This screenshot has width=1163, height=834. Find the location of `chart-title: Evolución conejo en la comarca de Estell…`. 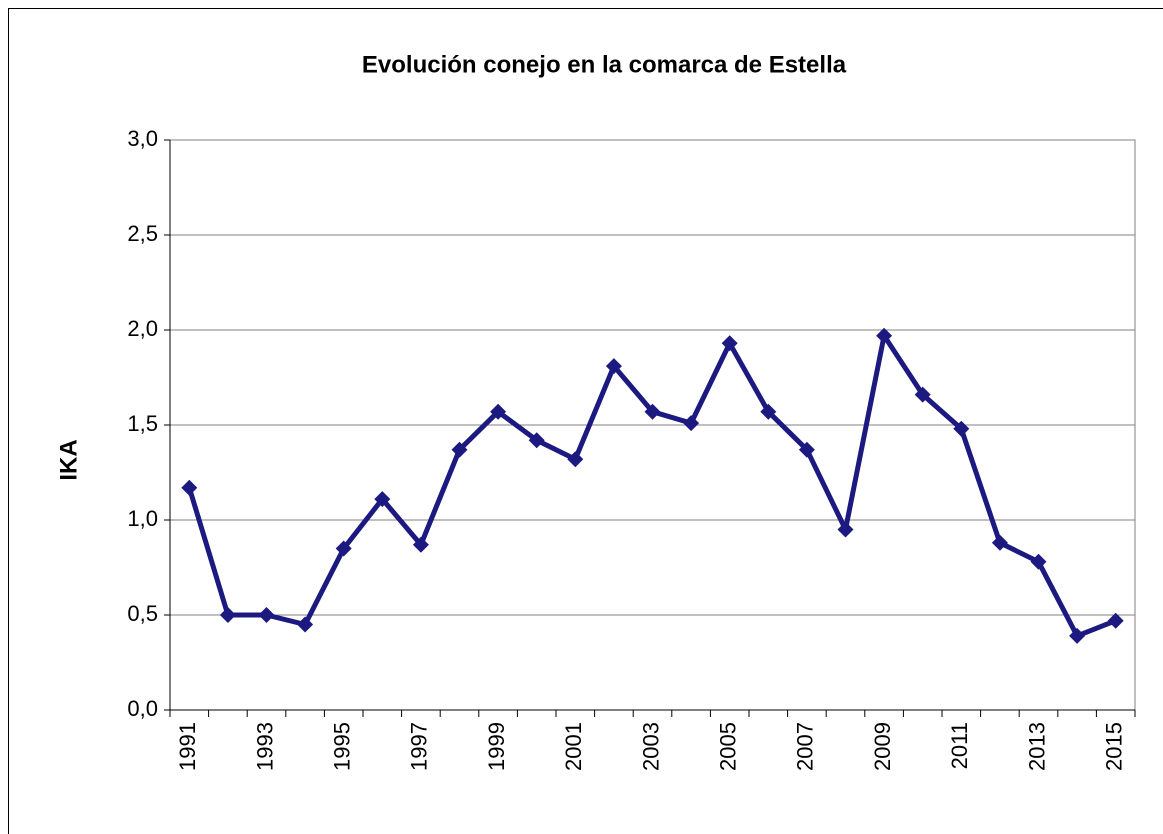

chart-title: Evolución conejo en la comarca de Estell… is located at coordinates (604, 64).